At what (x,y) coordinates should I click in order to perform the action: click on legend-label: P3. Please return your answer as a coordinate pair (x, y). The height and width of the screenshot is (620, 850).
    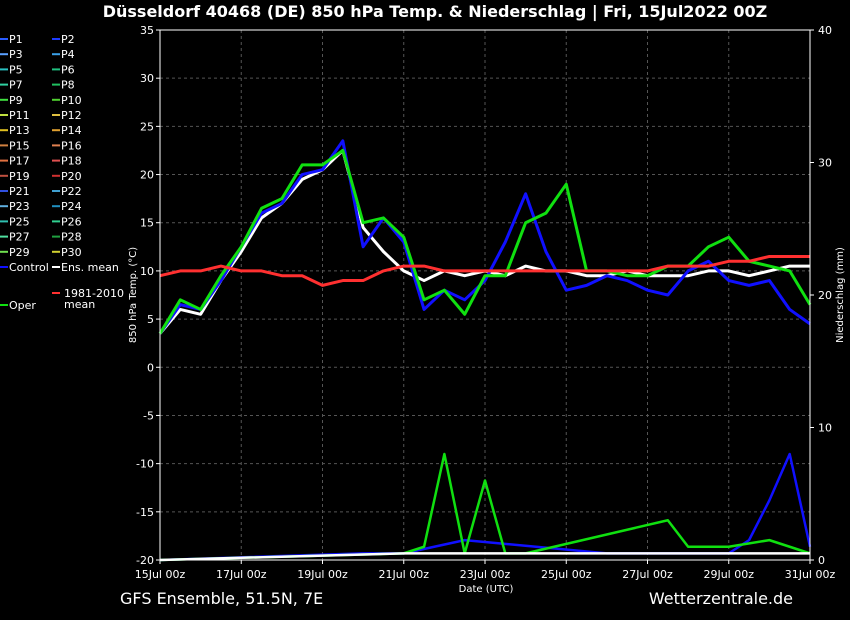
    Looking at the image, I should click on (16, 54).